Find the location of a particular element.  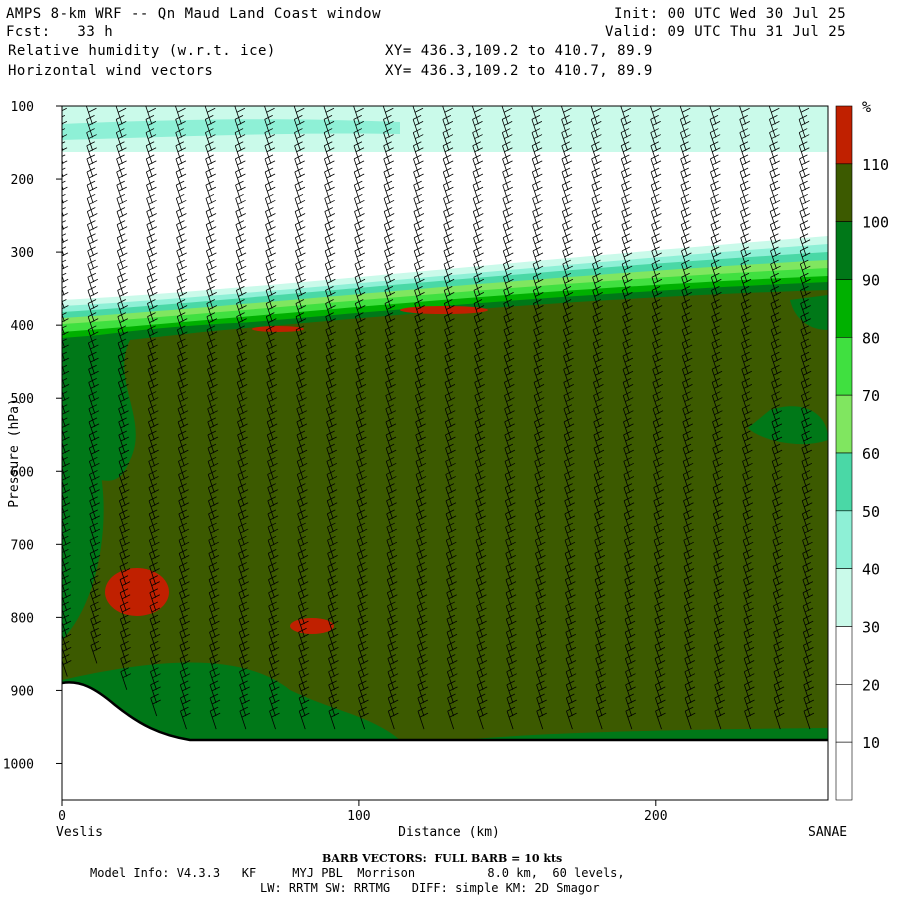

colorbar-label: 110 is located at coordinates (875, 165).